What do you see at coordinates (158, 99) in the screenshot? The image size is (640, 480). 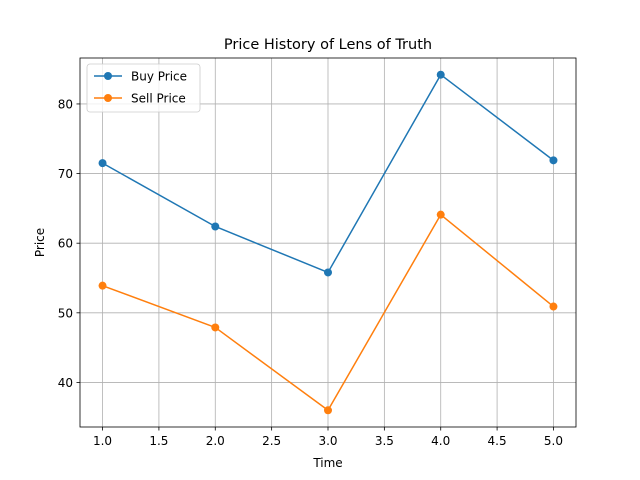 I see `legend-label: Sell Price` at bounding box center [158, 99].